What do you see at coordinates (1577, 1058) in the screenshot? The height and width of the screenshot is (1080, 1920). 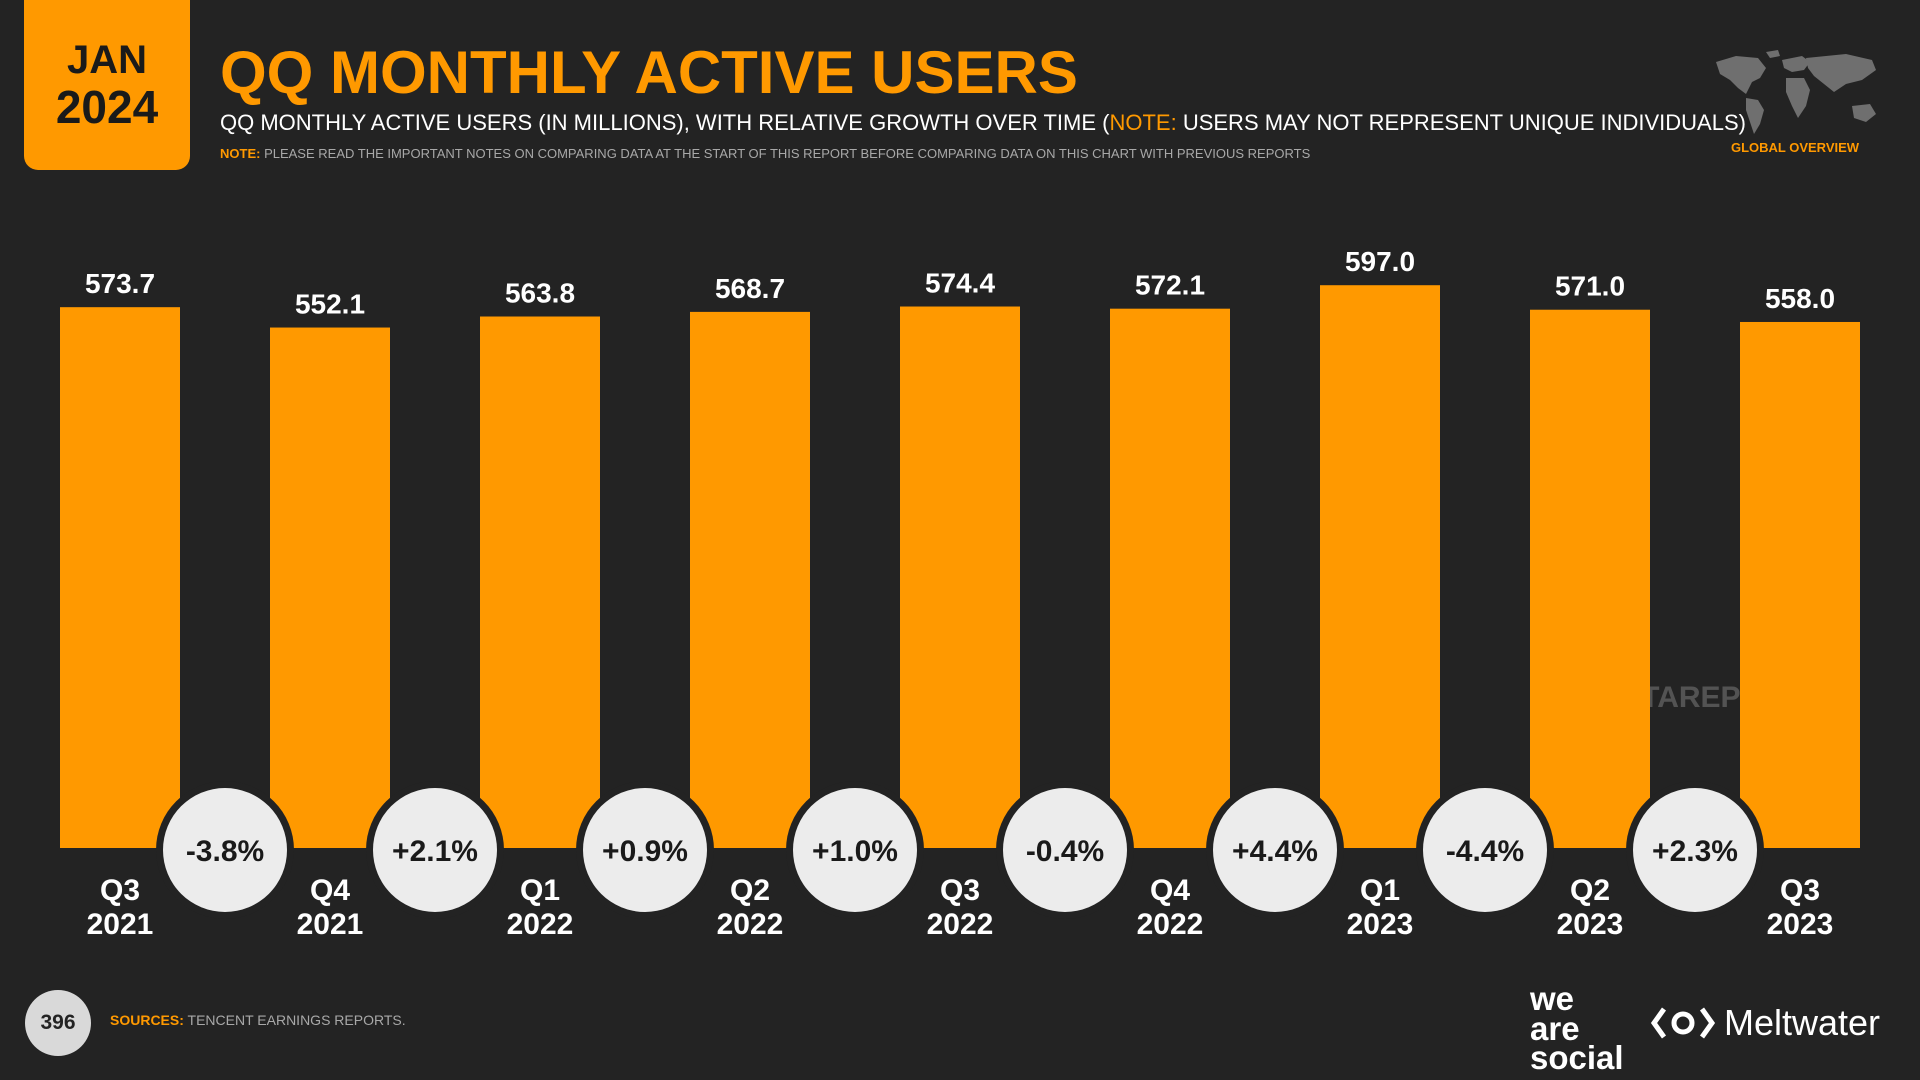 I see `brand-1-line3: social` at bounding box center [1577, 1058].